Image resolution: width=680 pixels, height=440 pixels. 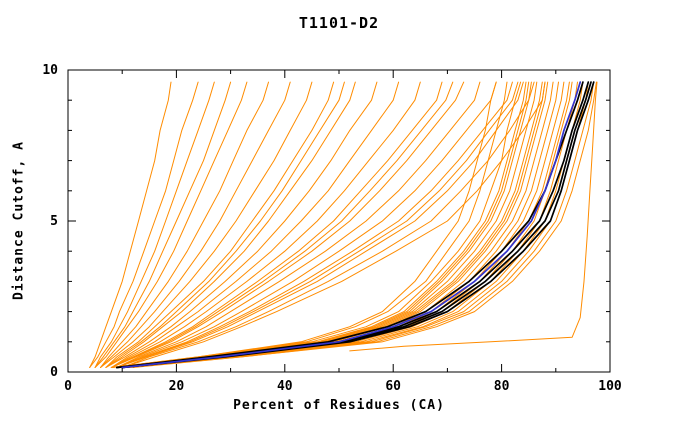 What do you see at coordinates (19, 220) in the screenshot?
I see `y-axis-label: Distance Cutoff, A` at bounding box center [19, 220].